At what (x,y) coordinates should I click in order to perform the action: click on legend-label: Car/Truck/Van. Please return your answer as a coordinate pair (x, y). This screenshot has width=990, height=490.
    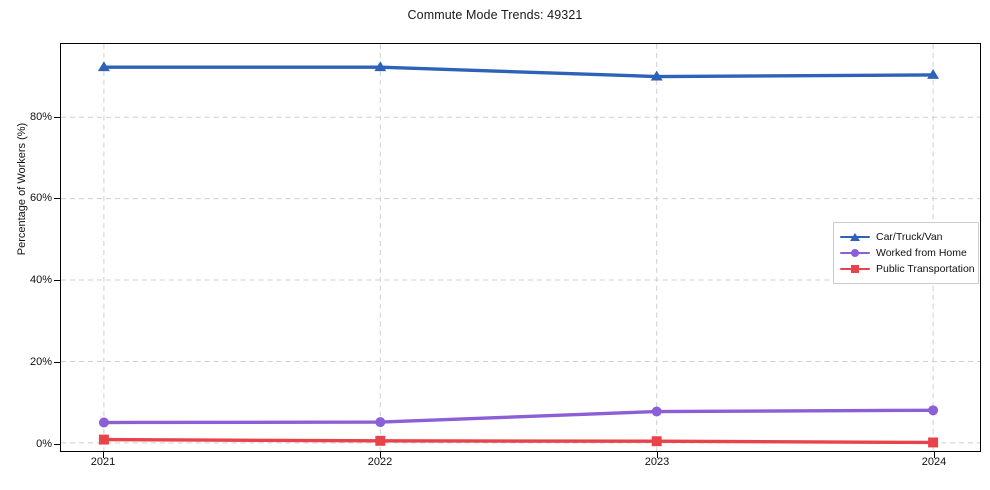
    Looking at the image, I should click on (909, 236).